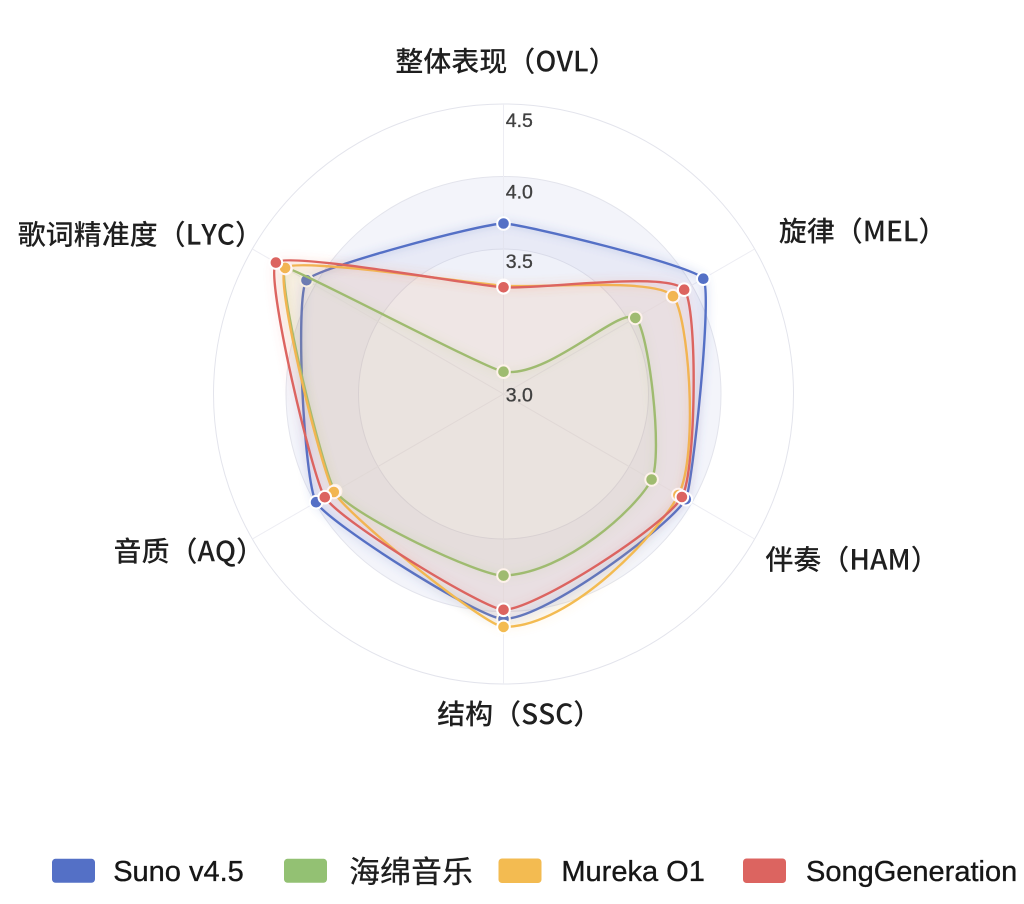 This screenshot has width=1024, height=904. I want to click on svg-text: 3.5, so click(519, 262).